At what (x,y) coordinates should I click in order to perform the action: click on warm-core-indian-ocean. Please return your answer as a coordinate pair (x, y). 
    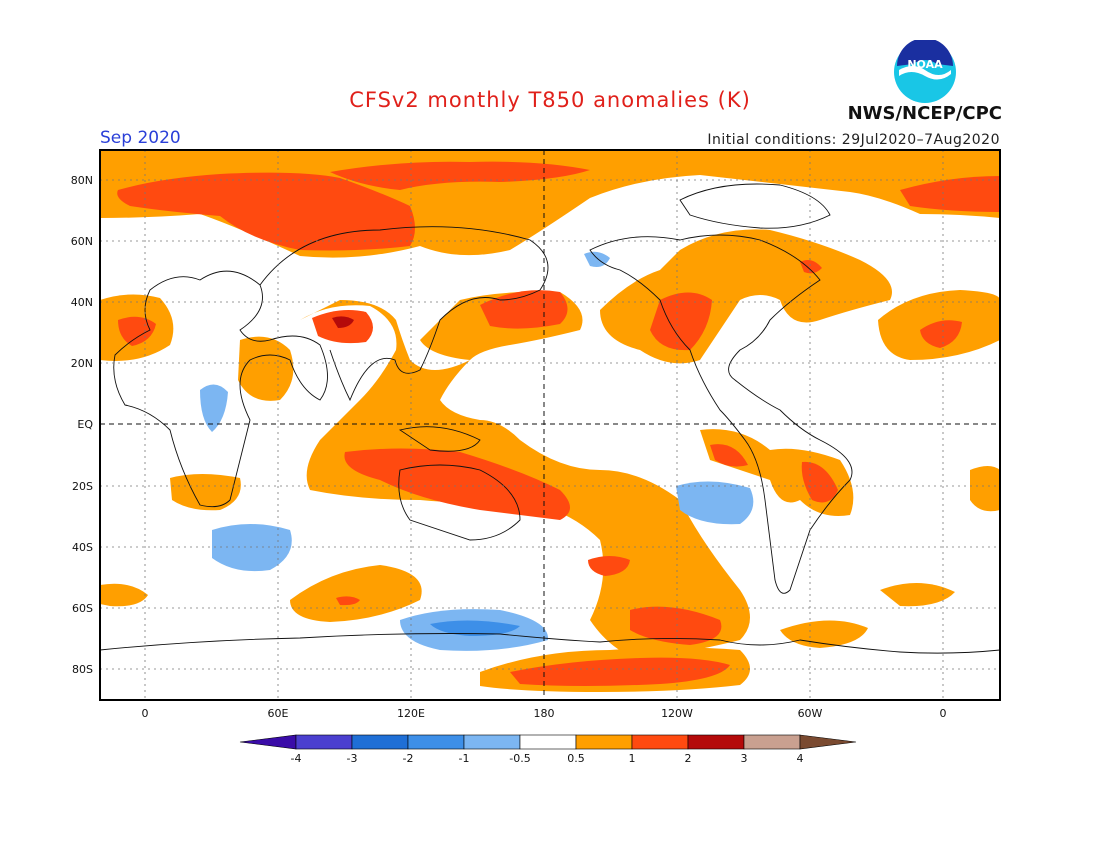
    Looking at the image, I should click on (457, 484).